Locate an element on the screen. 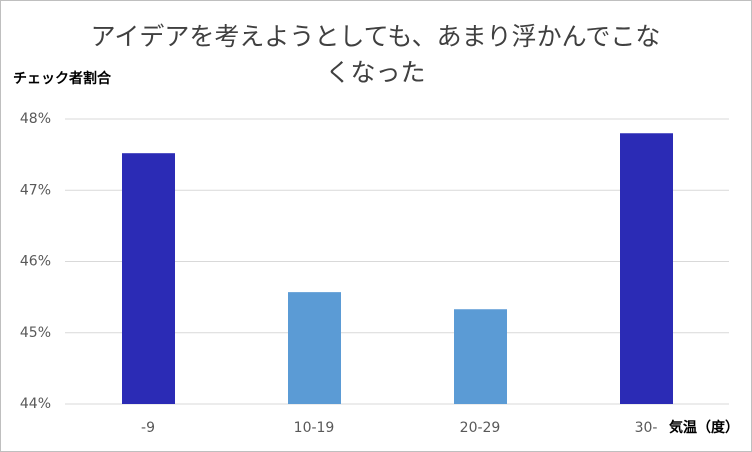  y-tick-label: 48% is located at coordinates (35, 119).